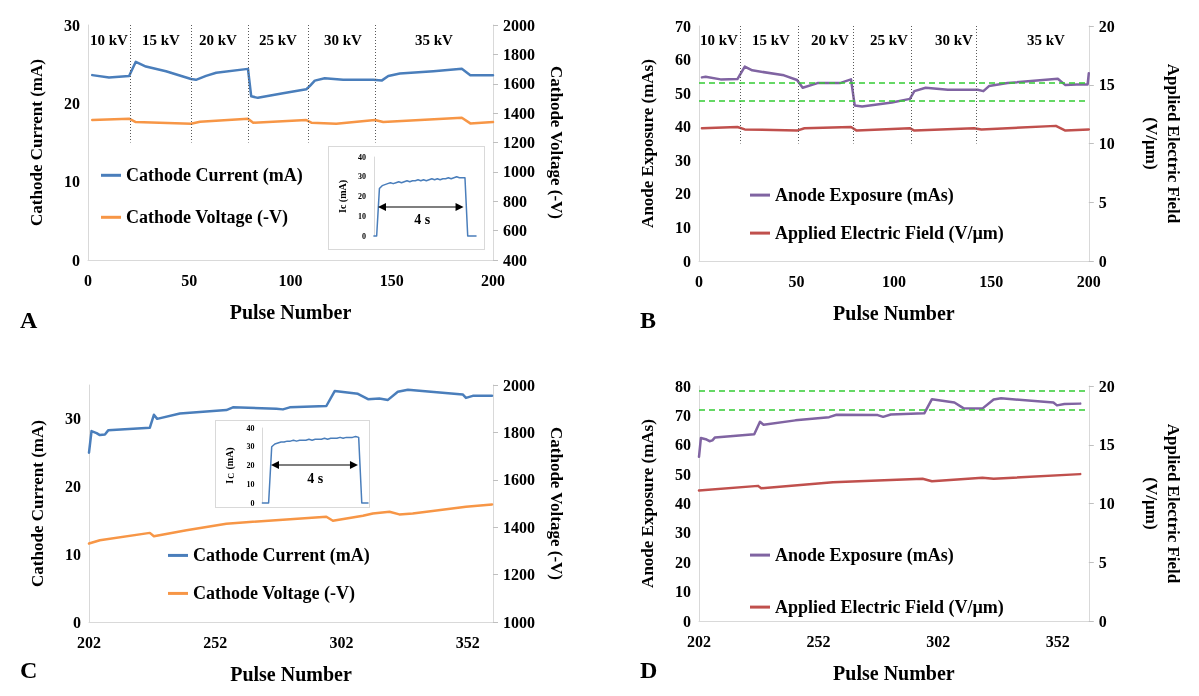 This screenshot has width=1199, height=696. Describe the element at coordinates (229, 465) in the screenshot. I see `y-axis-title: IC (mA)` at that location.